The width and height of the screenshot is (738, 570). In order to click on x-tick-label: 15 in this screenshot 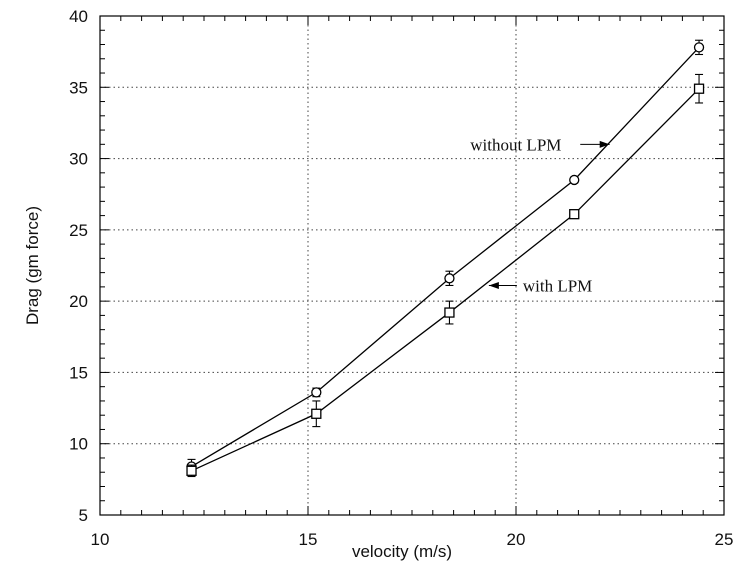, I will do `click(308, 539)`.